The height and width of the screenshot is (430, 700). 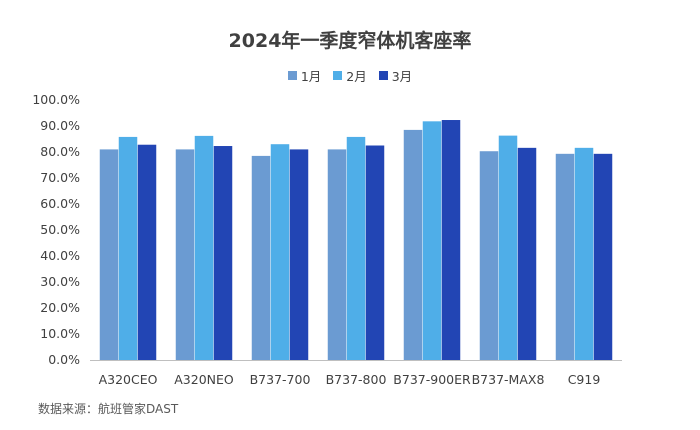 I want to click on chart-title: 2024年一季度窄体机客座率, so click(x=350, y=41).